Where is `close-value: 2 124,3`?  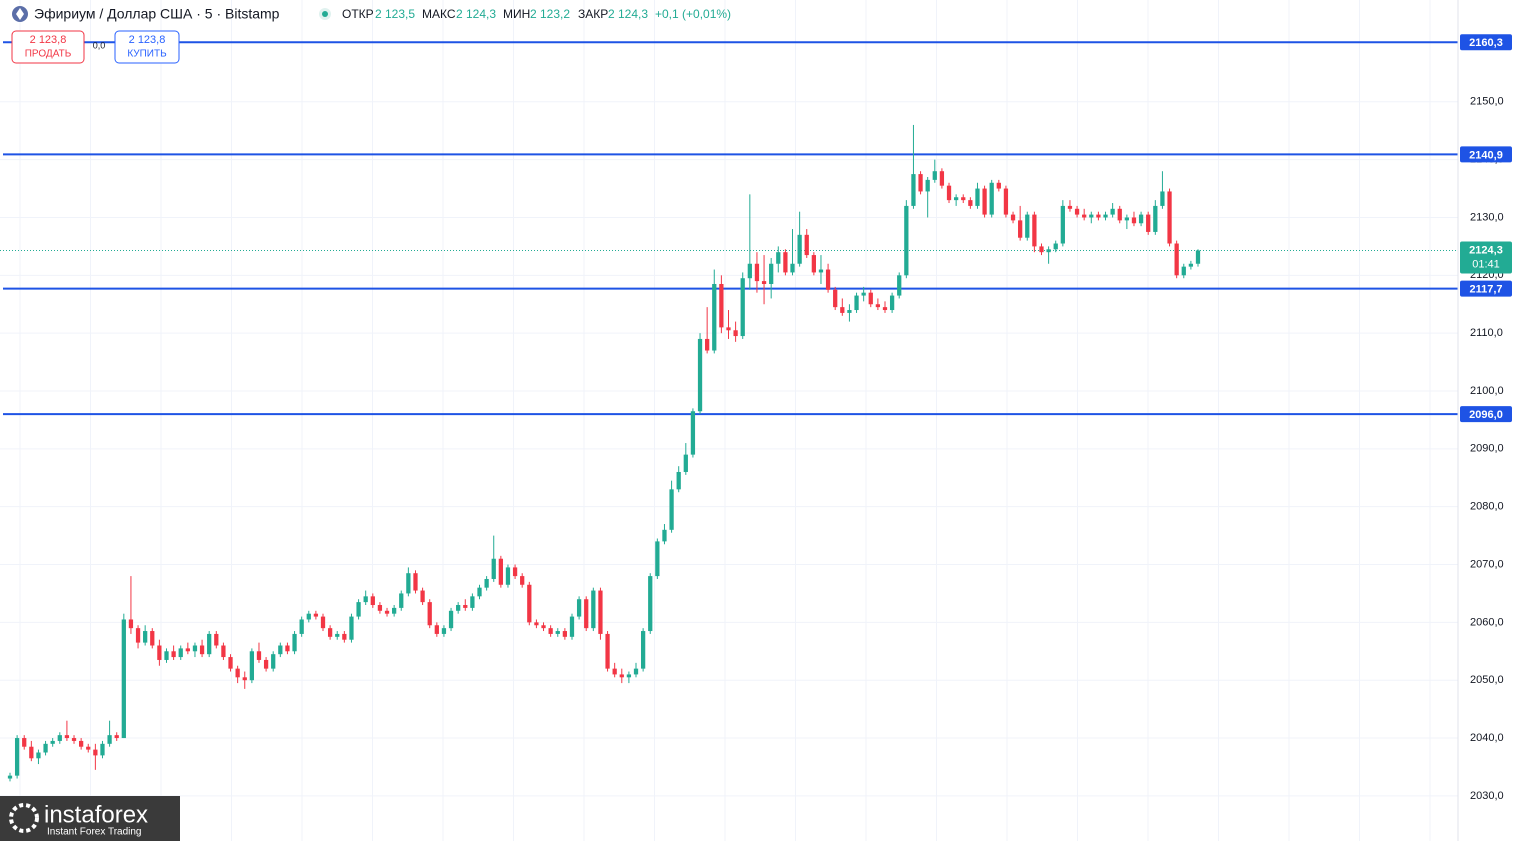
close-value: 2 124,3 is located at coordinates (628, 14).